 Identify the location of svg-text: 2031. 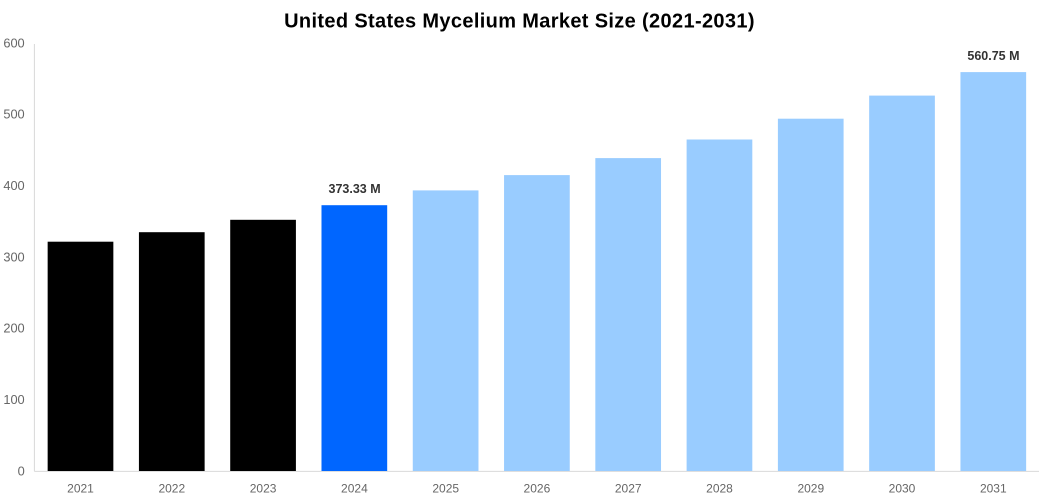
(993, 489).